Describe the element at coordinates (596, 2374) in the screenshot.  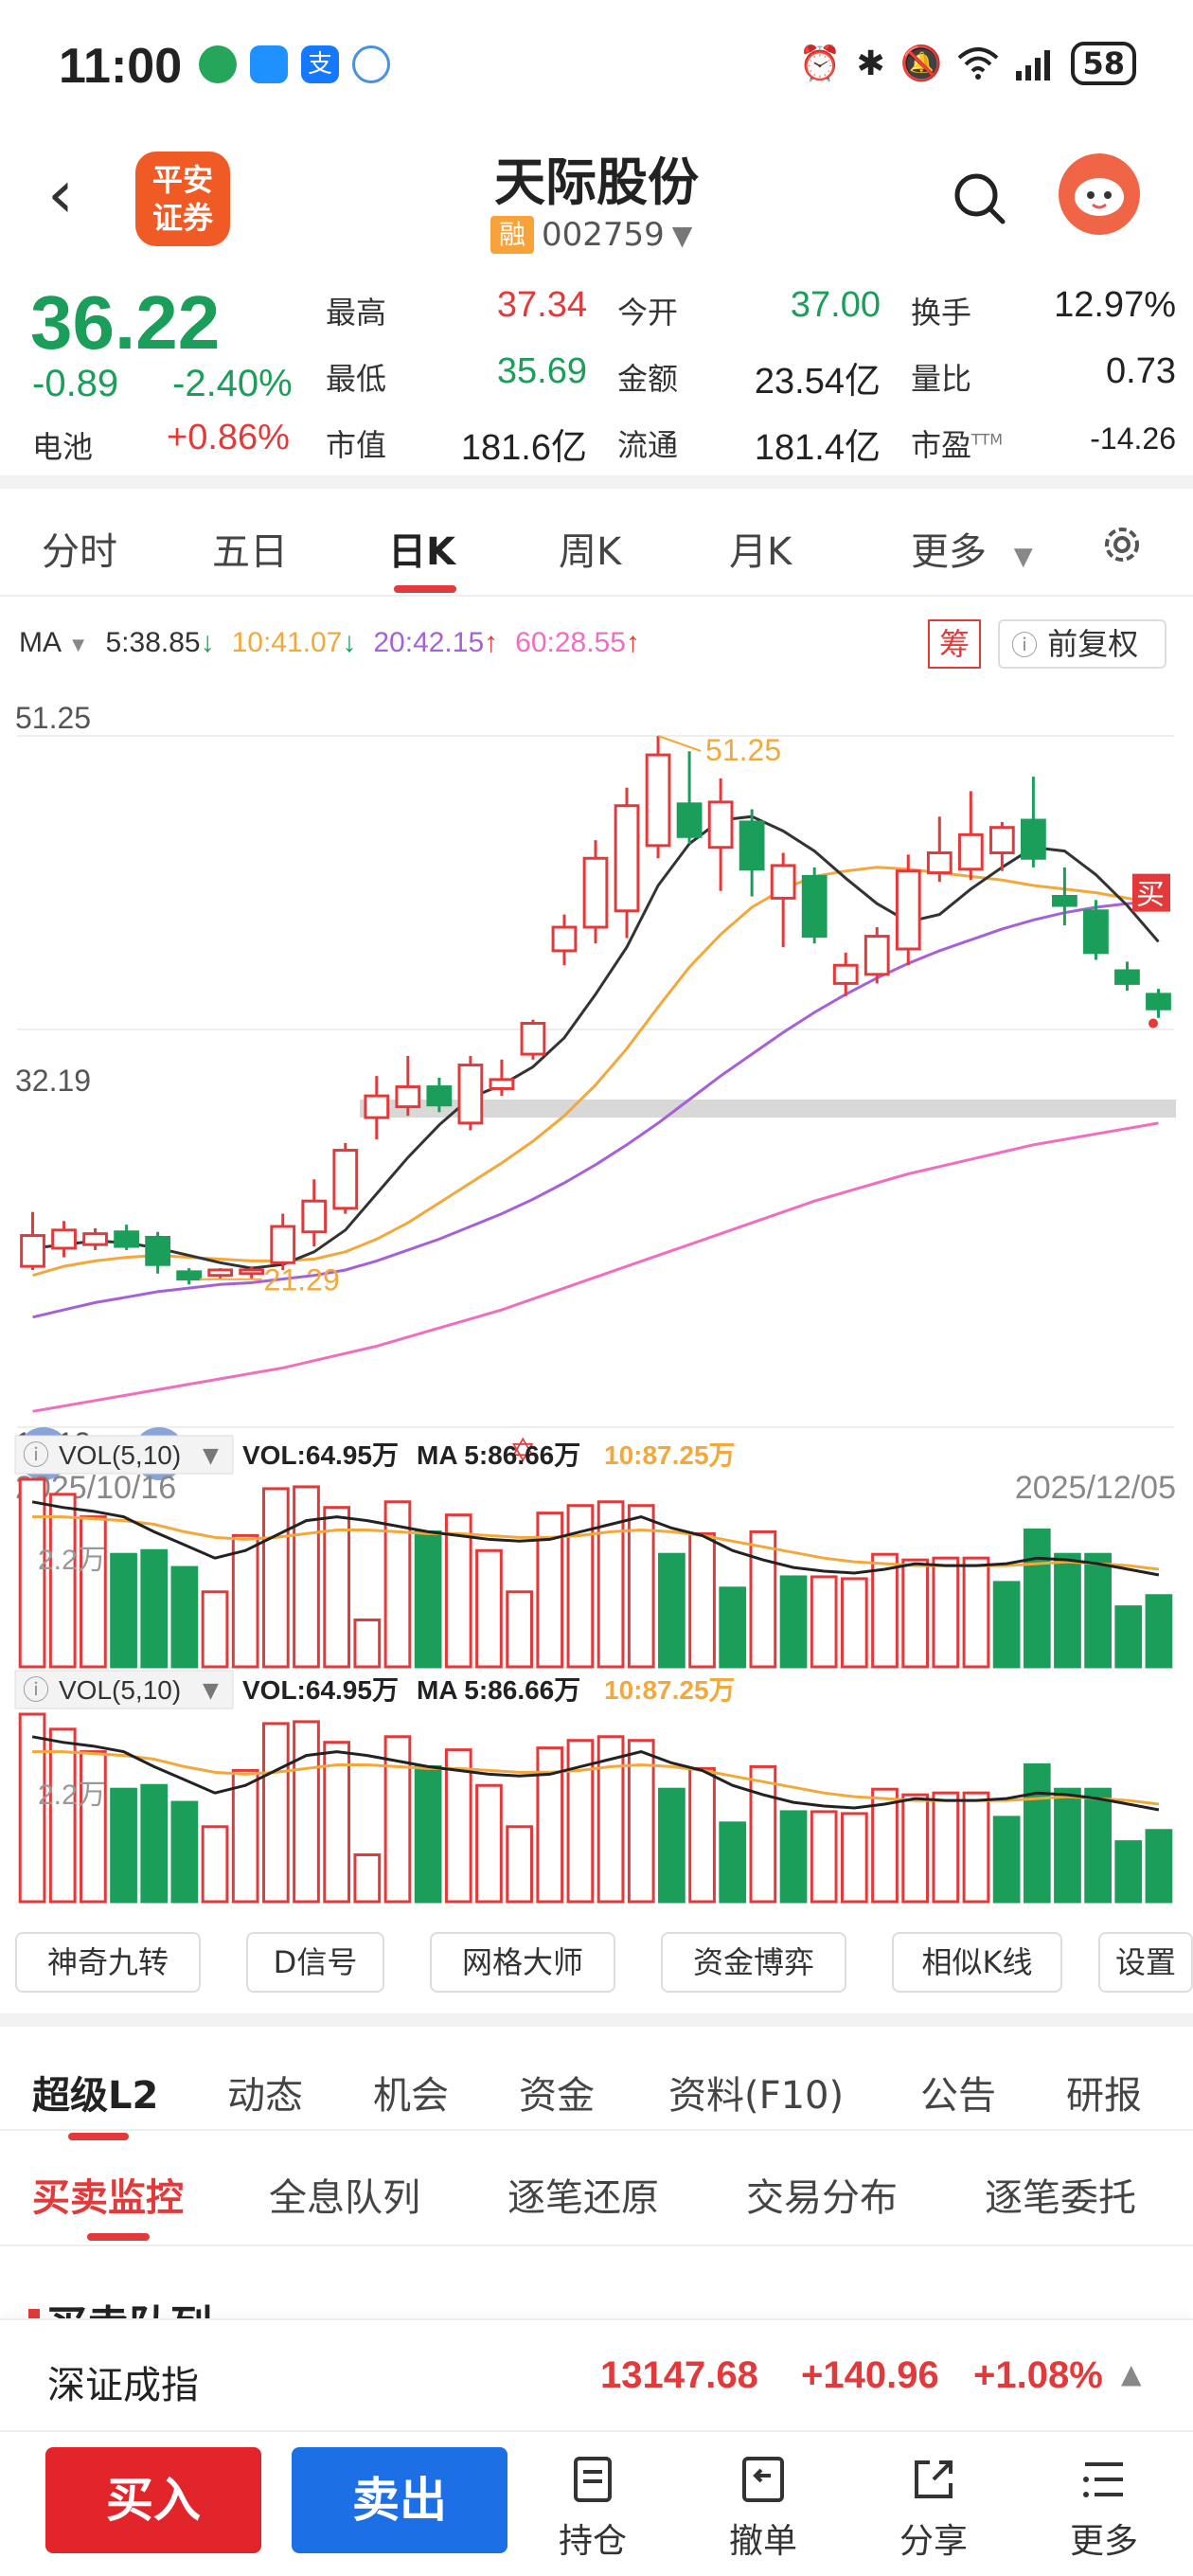
I see `index-ticker: 深证成指 13147.68 +140.96 +1.08% ▲` at that location.